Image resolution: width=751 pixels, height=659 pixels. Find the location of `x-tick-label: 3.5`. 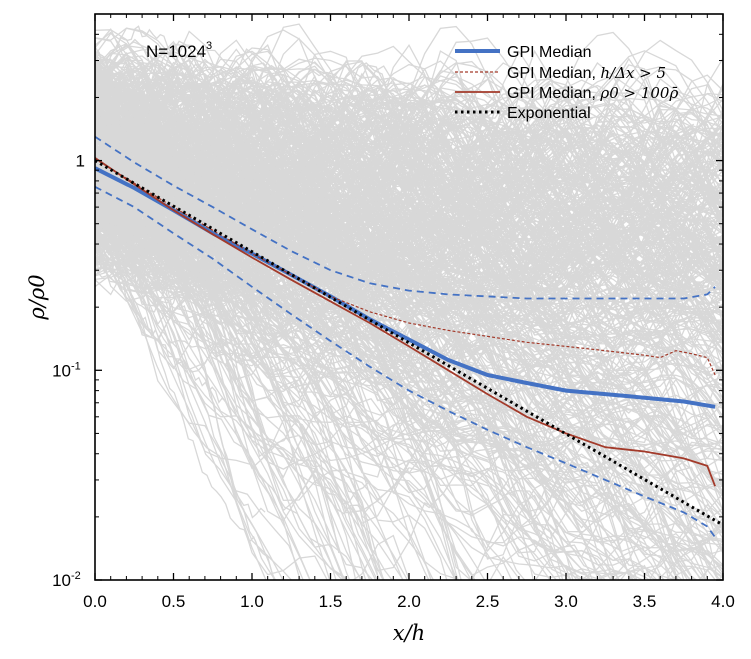

x-tick-label: 3.5 is located at coordinates (645, 601).